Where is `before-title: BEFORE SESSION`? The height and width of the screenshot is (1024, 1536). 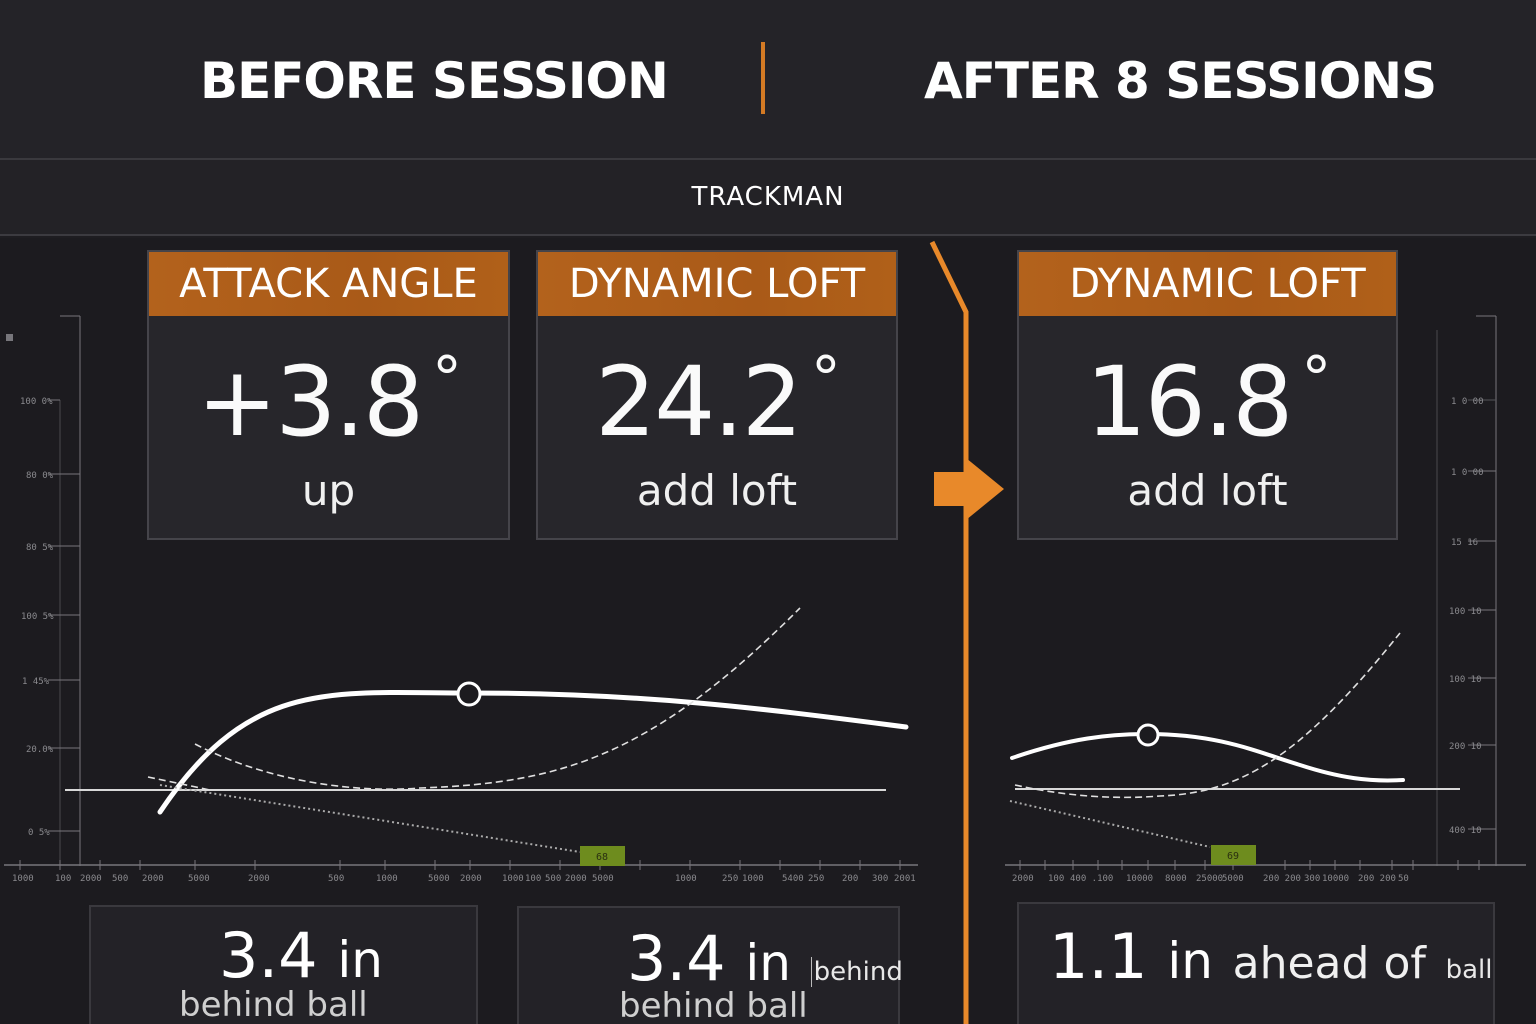
before-title: BEFORE SESSION is located at coordinates (434, 81).